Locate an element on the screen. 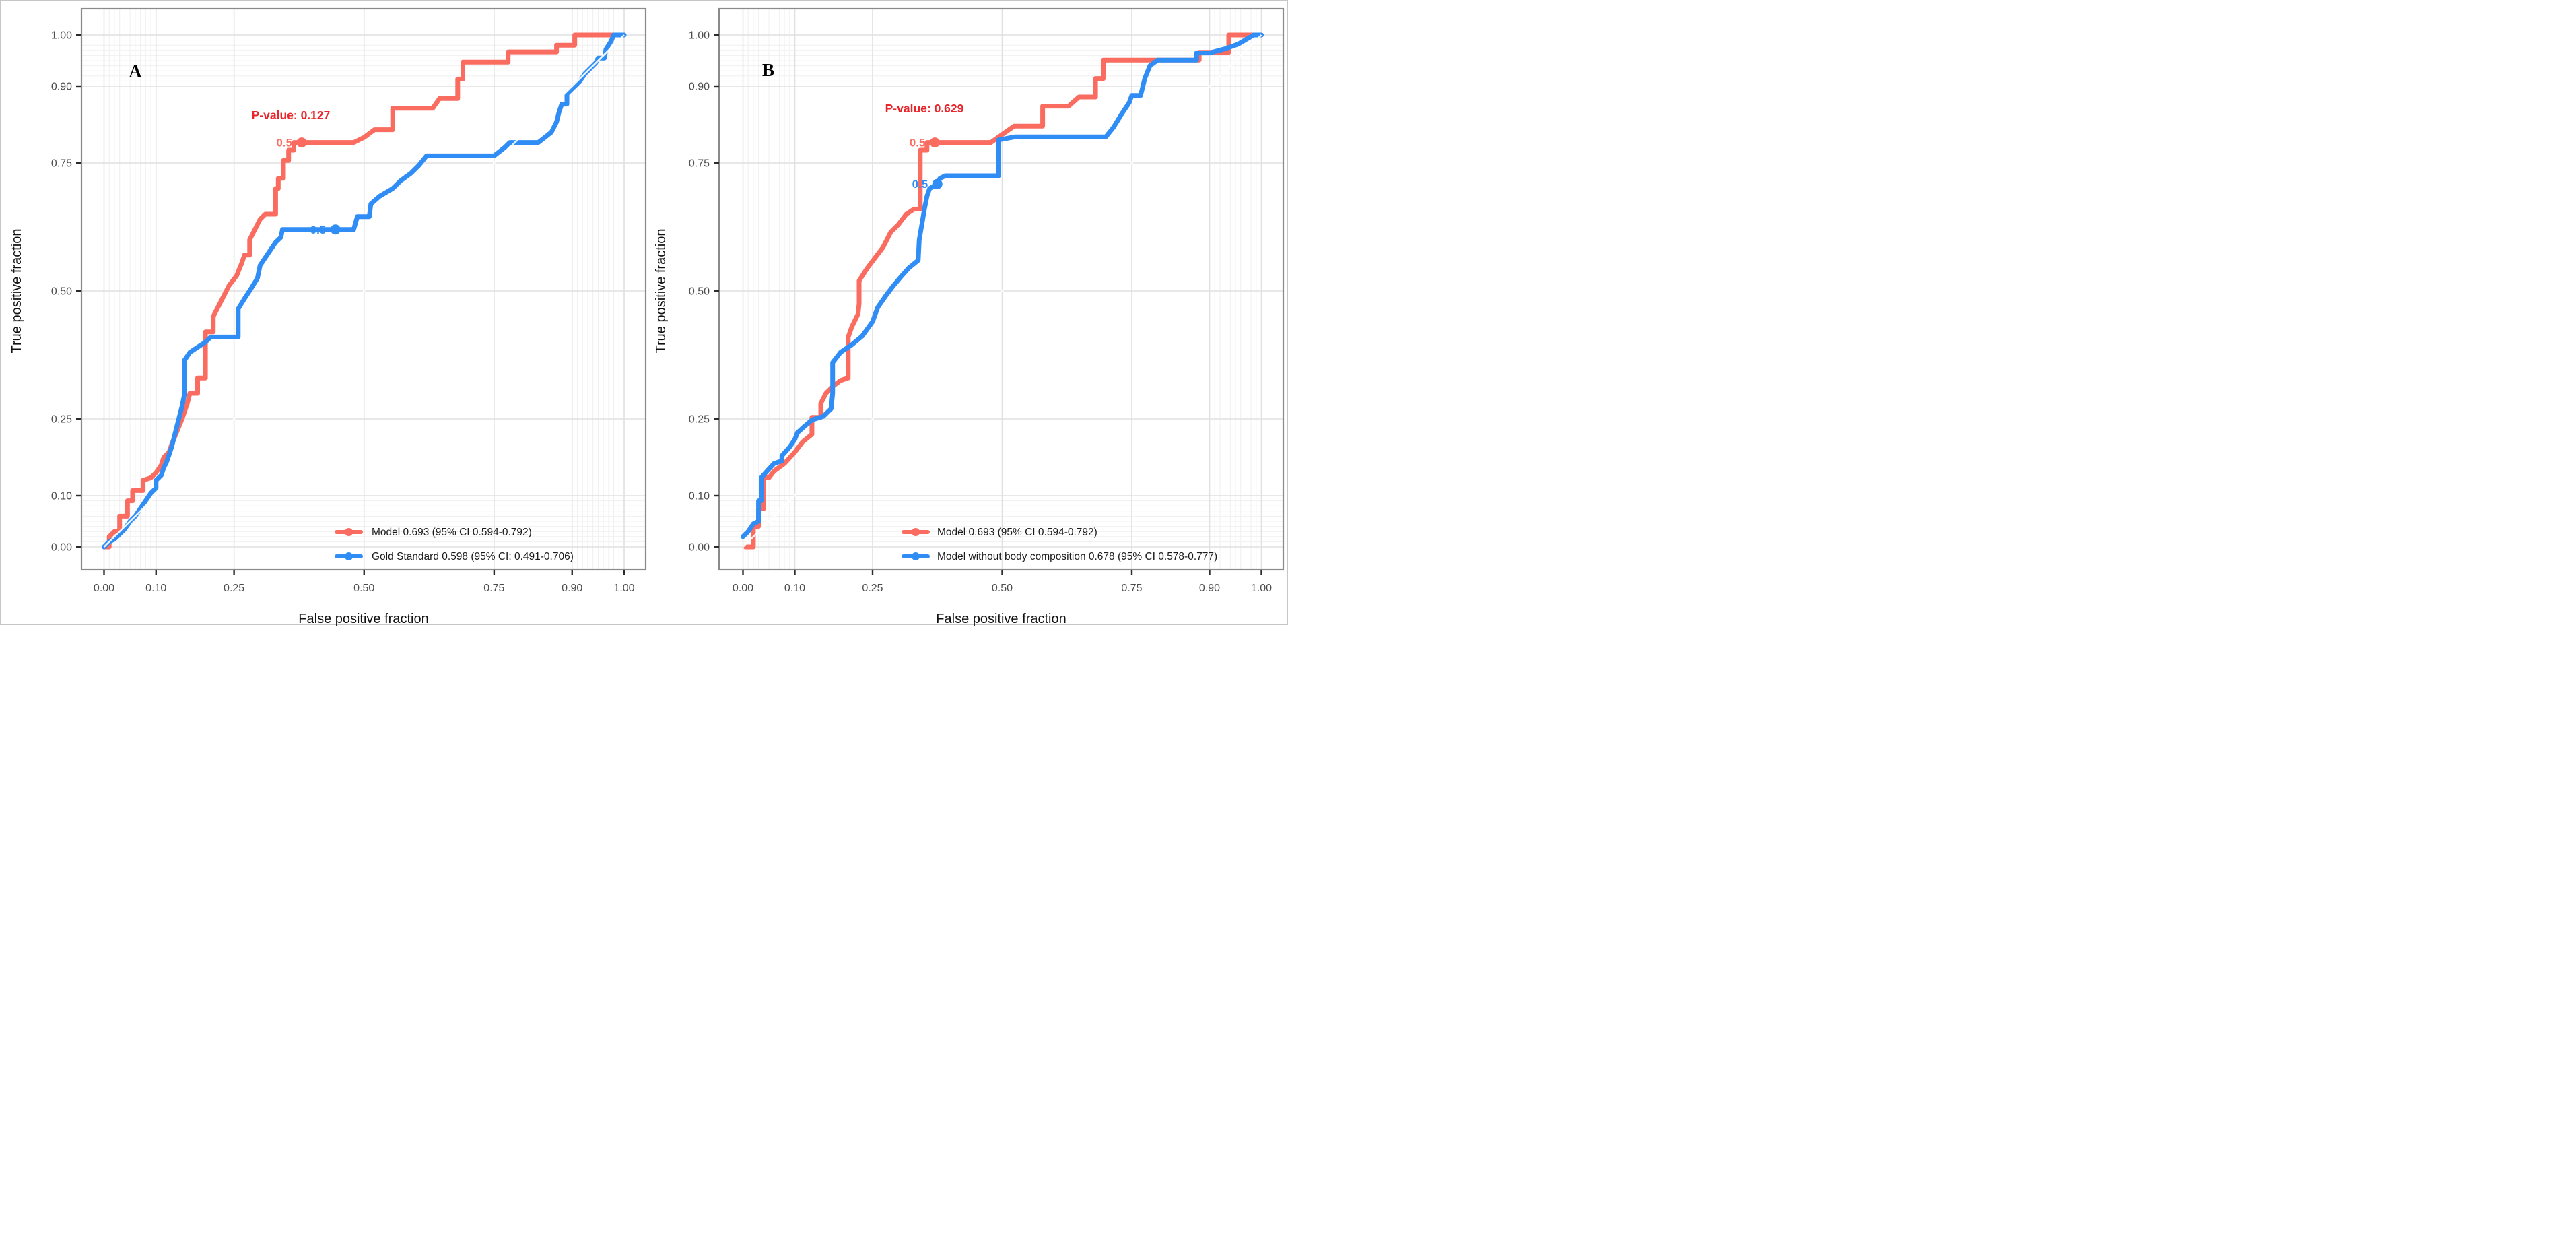  panel-a-x-axis-title: False positive fraction is located at coordinates (363, 619).